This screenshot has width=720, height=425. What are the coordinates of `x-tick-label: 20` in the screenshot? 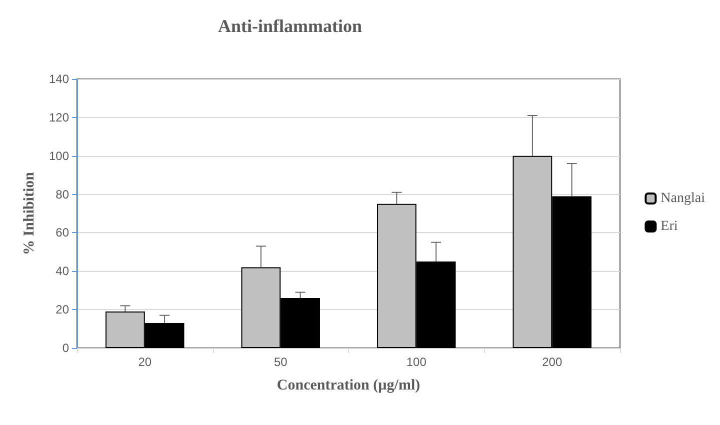 It's located at (145, 362).